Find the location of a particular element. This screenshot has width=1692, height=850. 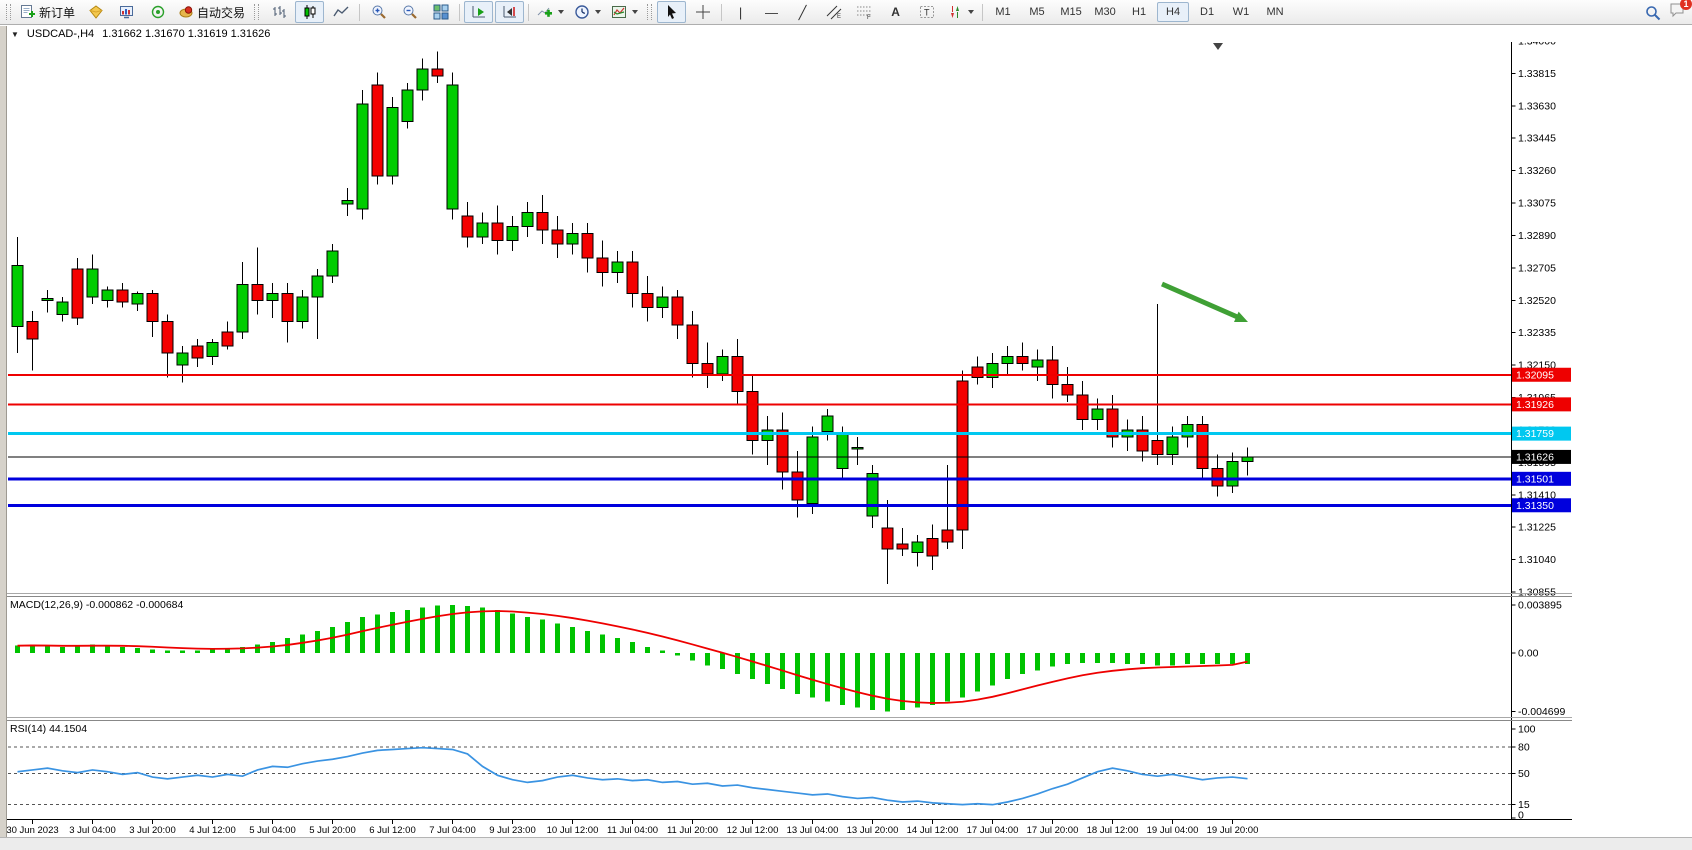

svg-text: 13 Jul 04:00 is located at coordinates (813, 830).